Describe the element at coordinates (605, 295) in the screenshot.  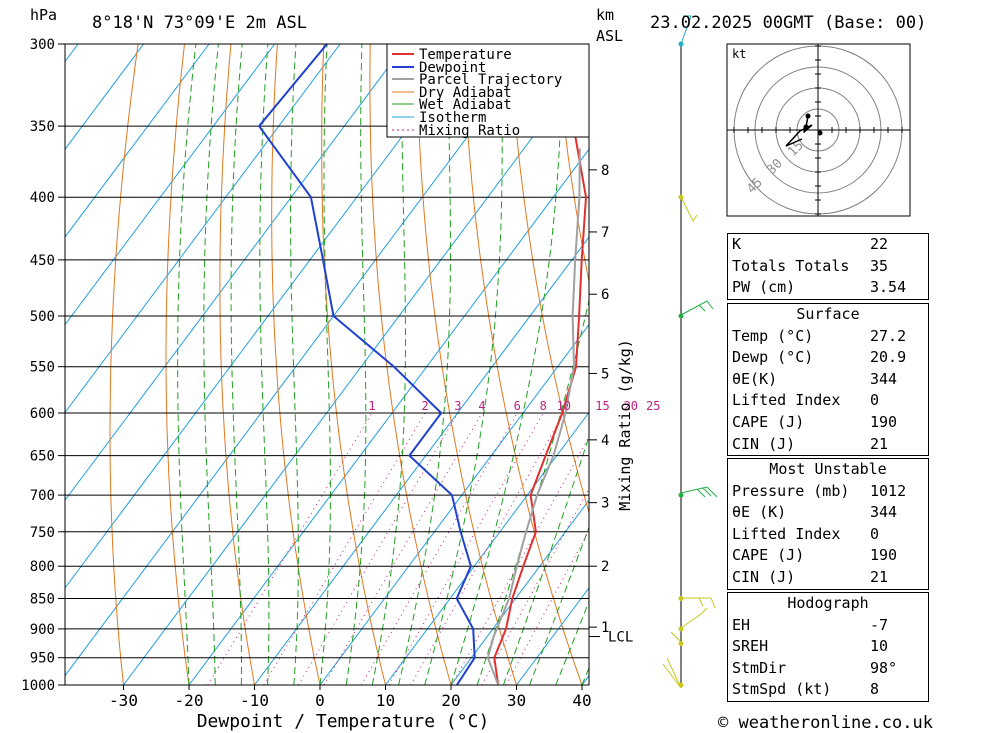
I see `km-tick-label: 6` at that location.